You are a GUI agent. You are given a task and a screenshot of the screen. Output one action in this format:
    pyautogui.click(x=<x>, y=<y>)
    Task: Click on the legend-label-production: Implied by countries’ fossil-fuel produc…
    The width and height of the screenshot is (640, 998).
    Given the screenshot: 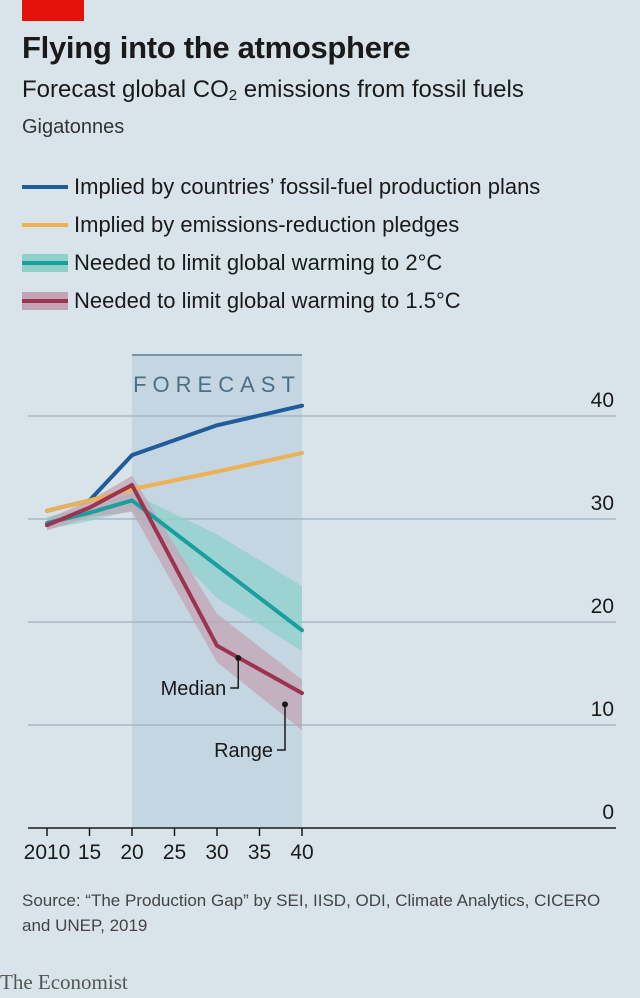 What is the action you would take?
    pyautogui.click(x=307, y=186)
    